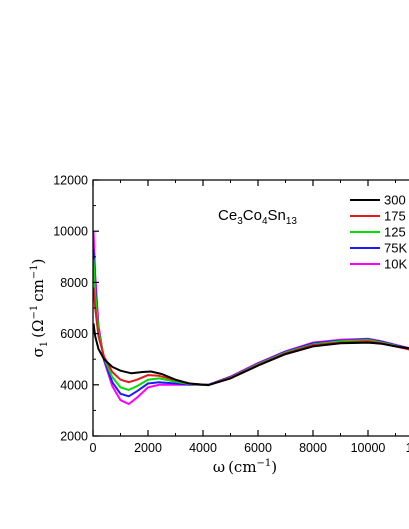 The width and height of the screenshot is (409, 529). I want to click on x-tick-label: 6000, so click(258, 448).